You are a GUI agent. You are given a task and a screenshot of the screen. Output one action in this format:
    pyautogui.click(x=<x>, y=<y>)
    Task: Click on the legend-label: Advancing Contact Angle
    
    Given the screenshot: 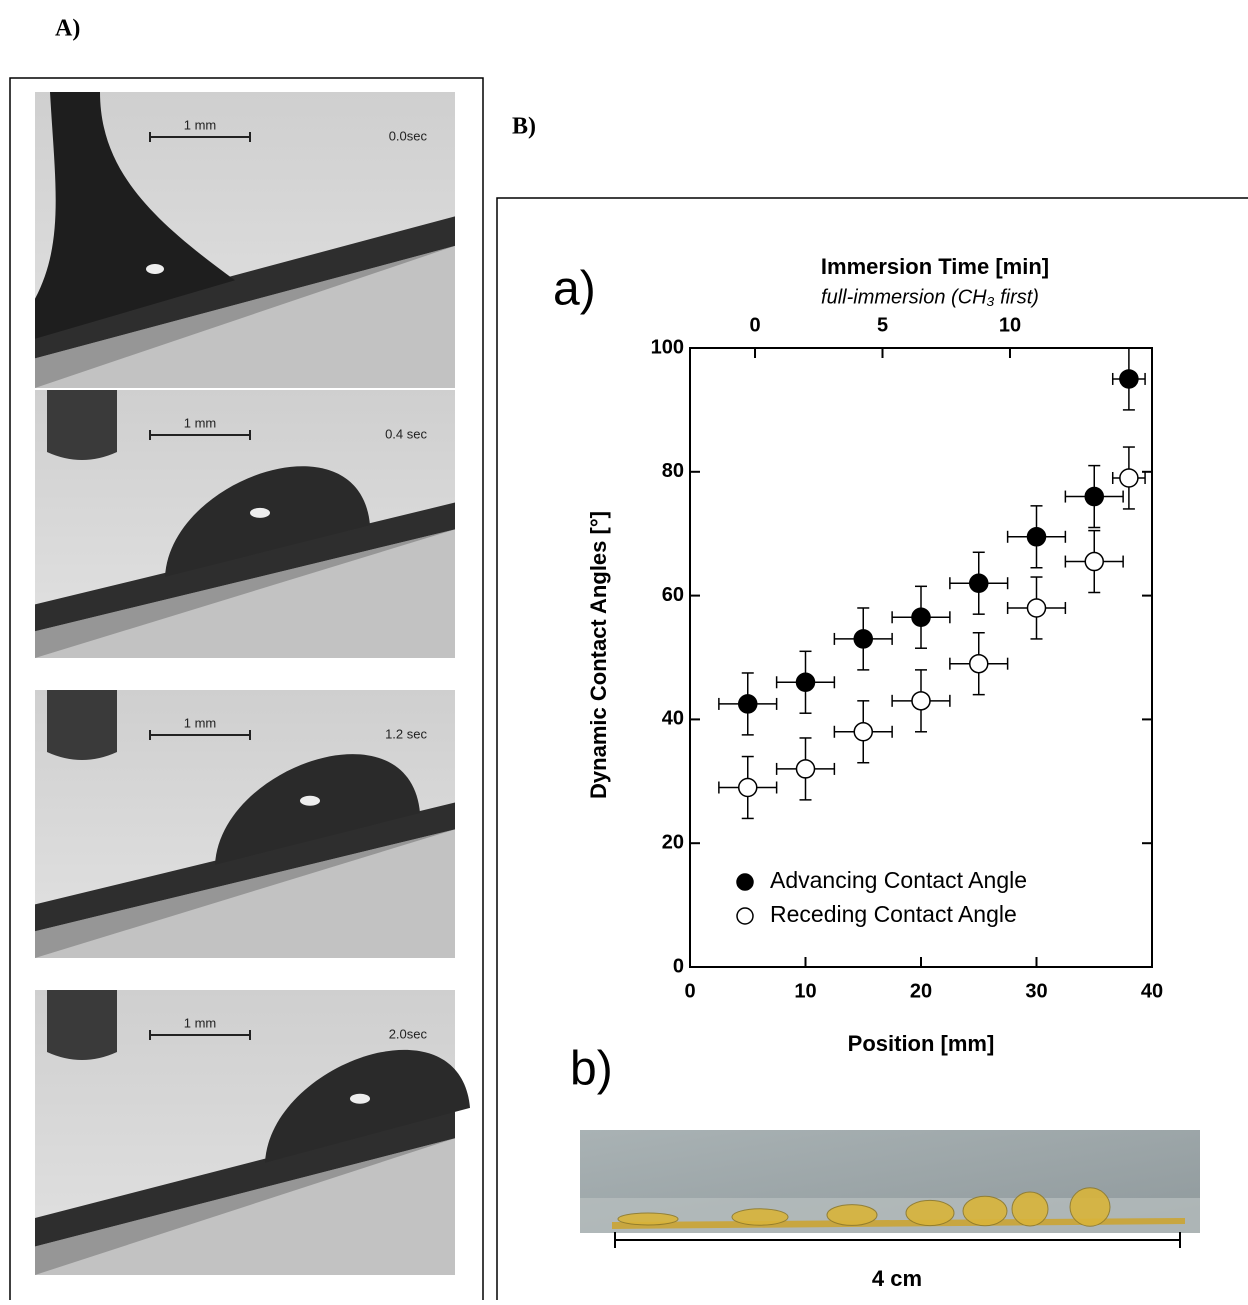 What is the action you would take?
    pyautogui.click(x=898, y=880)
    